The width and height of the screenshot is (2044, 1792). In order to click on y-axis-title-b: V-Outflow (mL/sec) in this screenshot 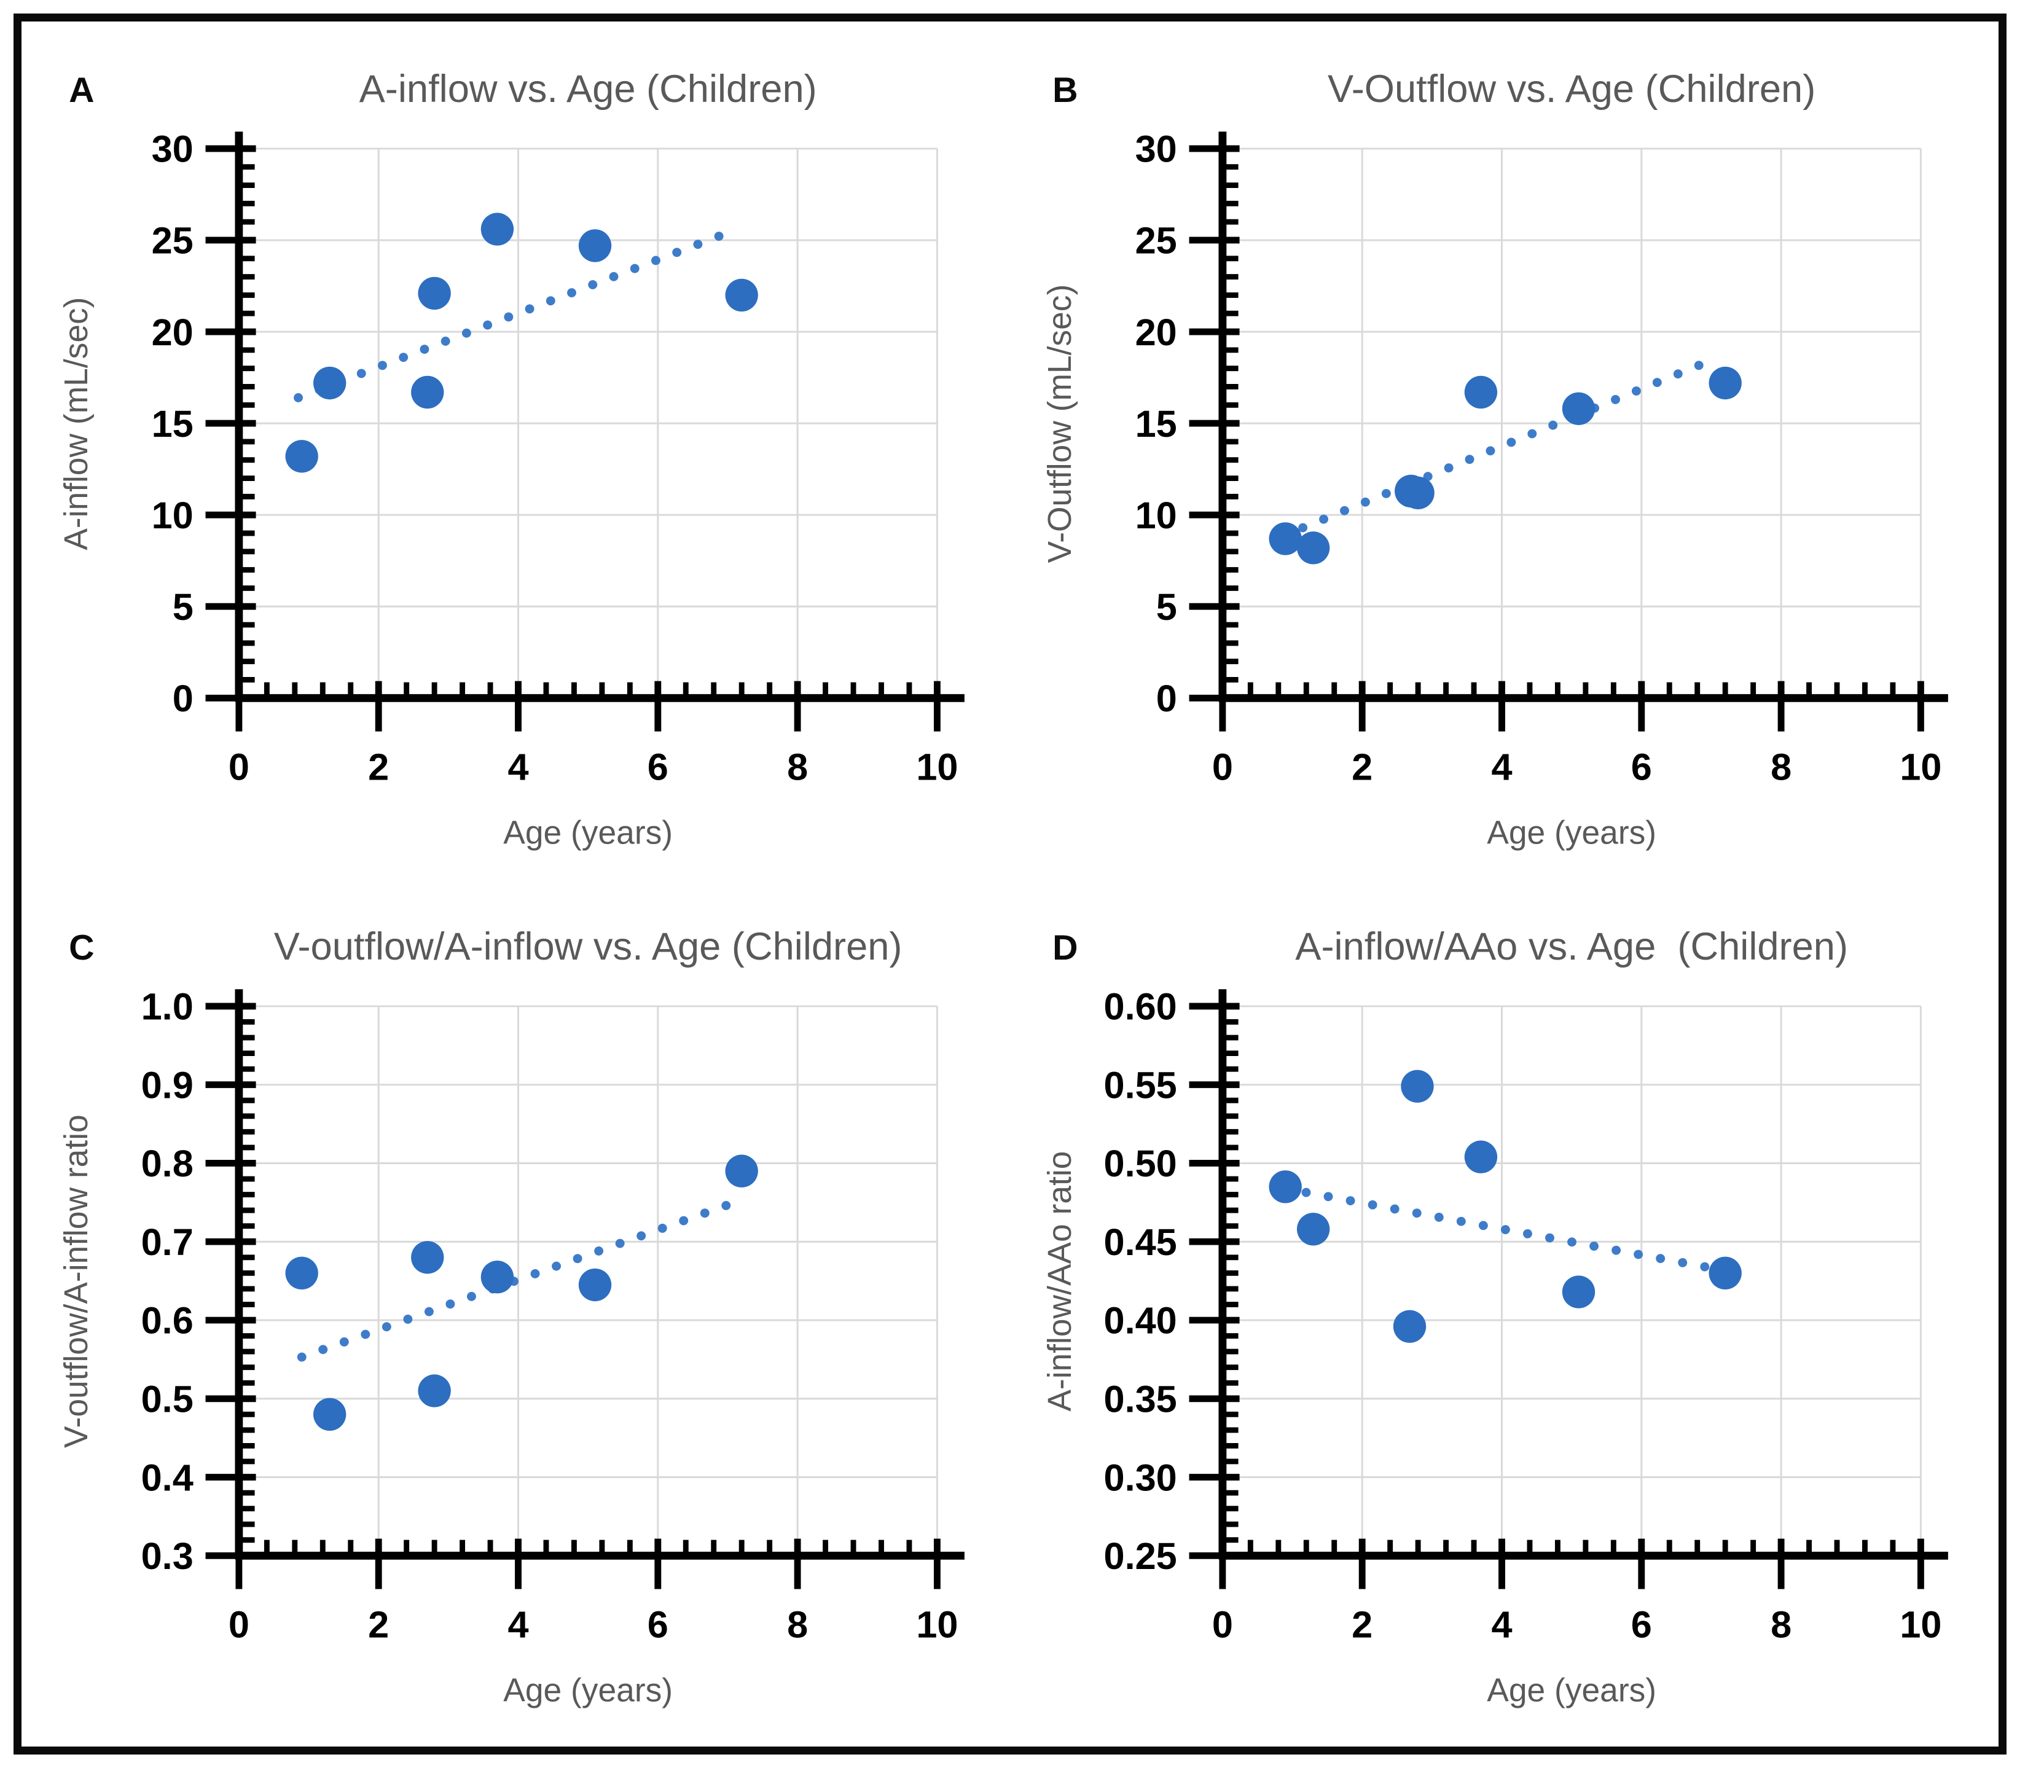, I will do `click(1060, 423)`.